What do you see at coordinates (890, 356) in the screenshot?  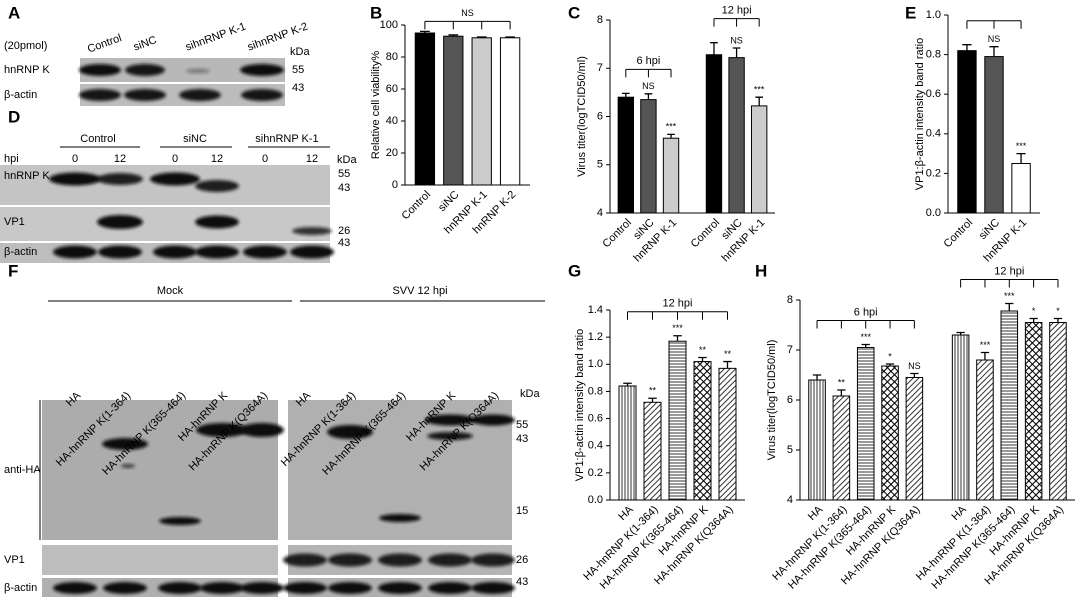 I see `significance-label: *` at bounding box center [890, 356].